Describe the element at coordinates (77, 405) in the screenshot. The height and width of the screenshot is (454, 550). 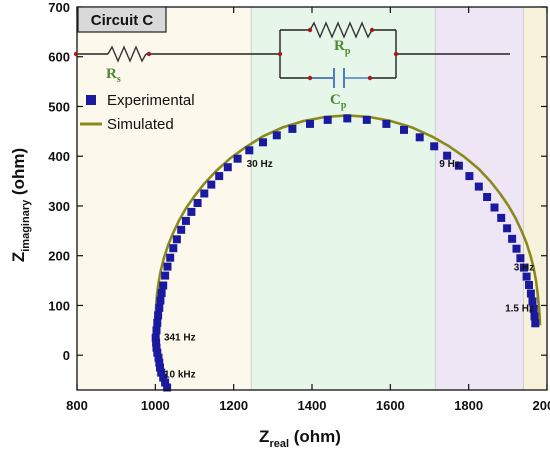
I see `x-tick-label: 800` at that location.